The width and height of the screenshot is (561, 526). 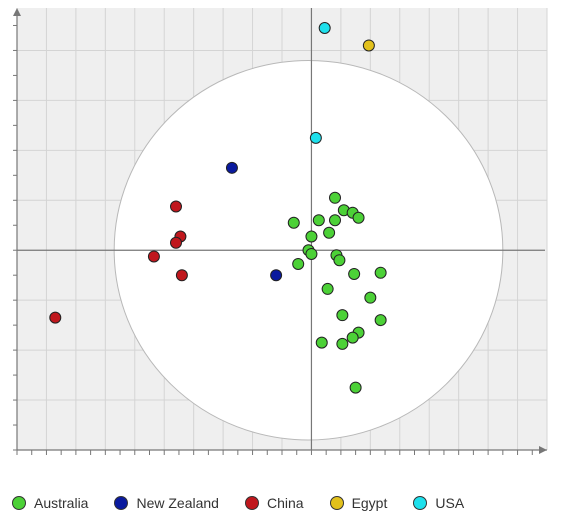 I want to click on legend: Australia New Zealand China Egypt USA, so click(x=238, y=503).